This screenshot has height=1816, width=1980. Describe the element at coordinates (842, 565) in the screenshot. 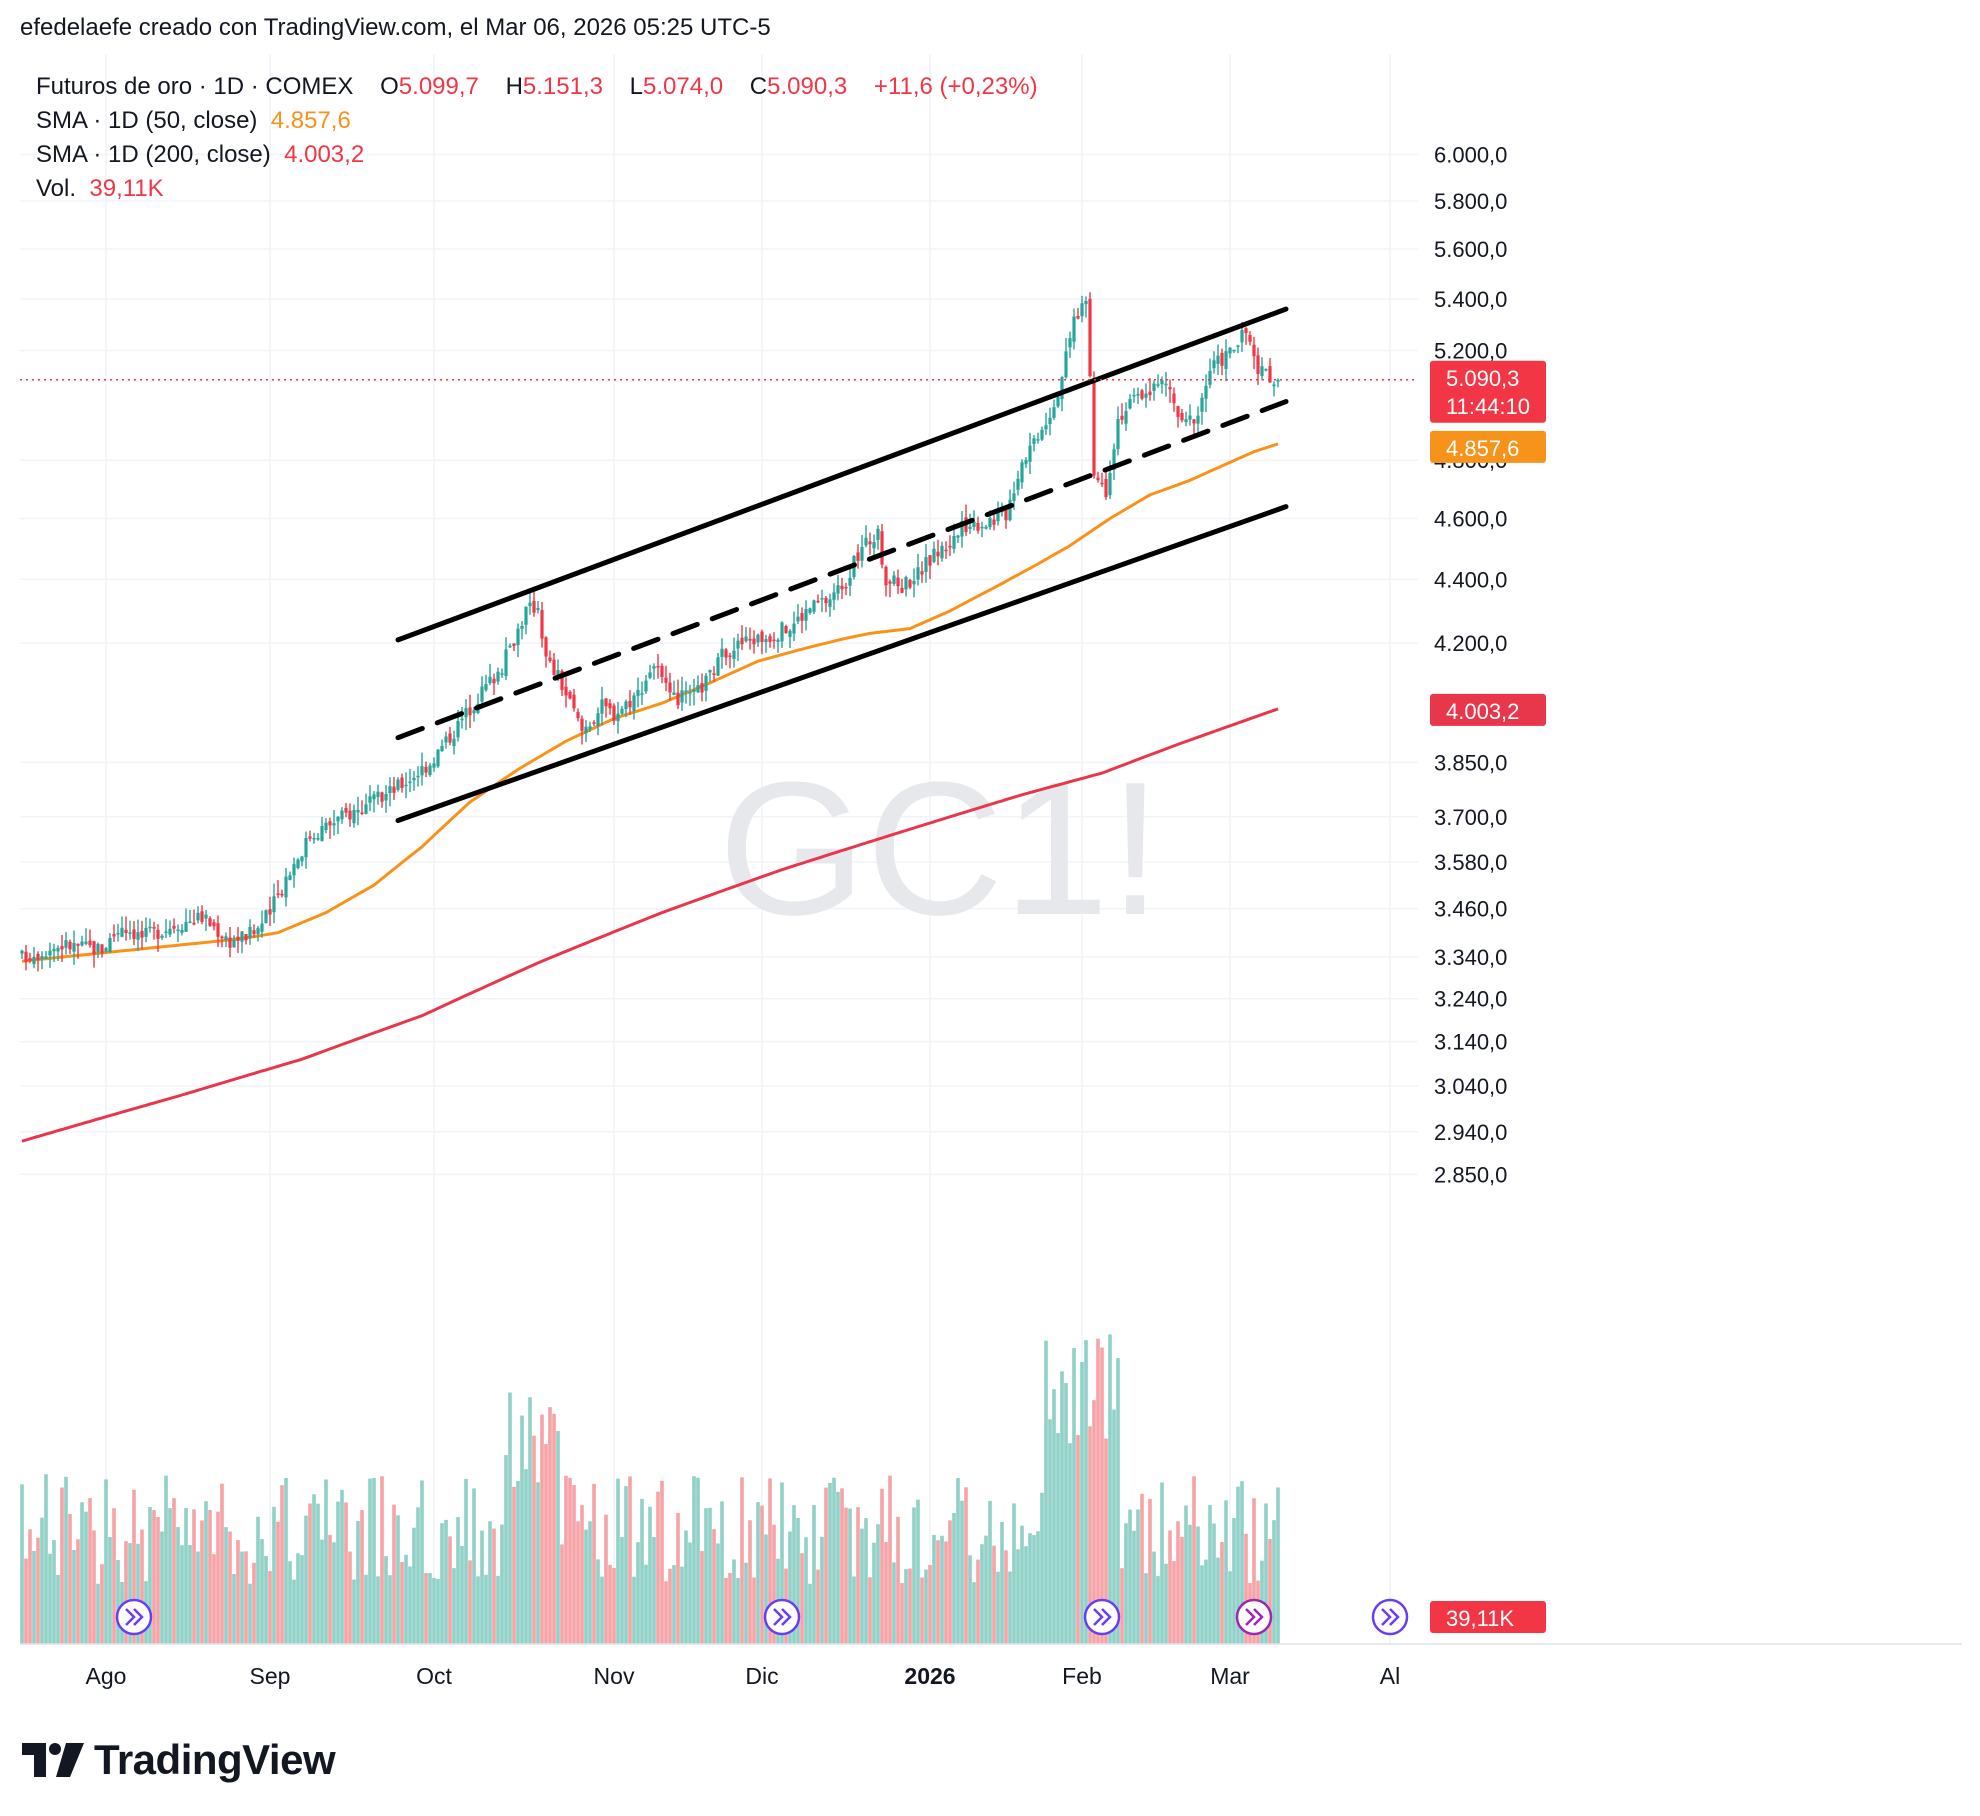

I see `trendlines` at that location.